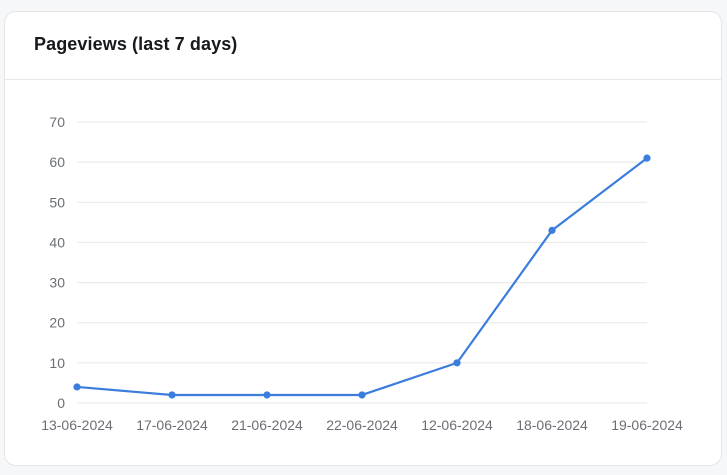  I want to click on y-tick-label-50: 50, so click(57, 202).